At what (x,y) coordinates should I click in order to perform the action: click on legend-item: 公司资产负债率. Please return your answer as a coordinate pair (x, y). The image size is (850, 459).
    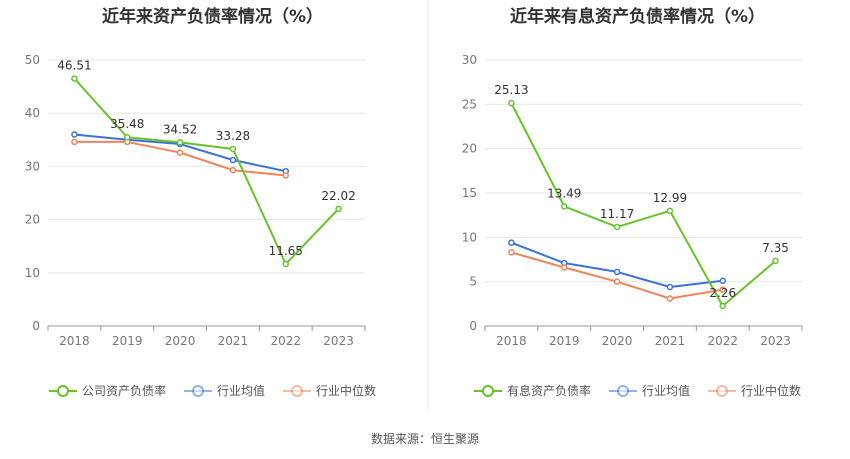
    Looking at the image, I should click on (107, 390).